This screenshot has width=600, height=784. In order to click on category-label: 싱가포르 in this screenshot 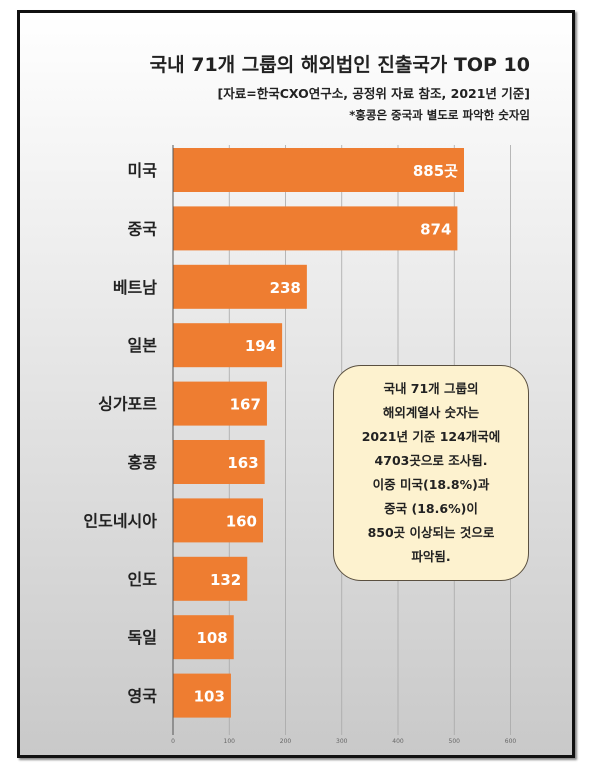, I will do `click(127, 404)`.